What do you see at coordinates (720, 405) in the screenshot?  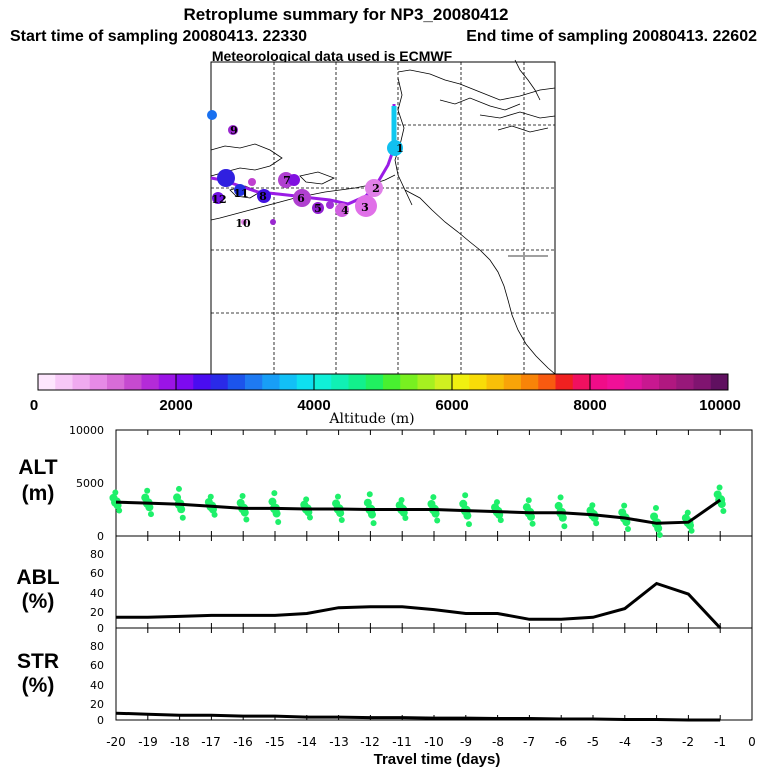 I see `colorbar-tick-10000: 10000` at bounding box center [720, 405].